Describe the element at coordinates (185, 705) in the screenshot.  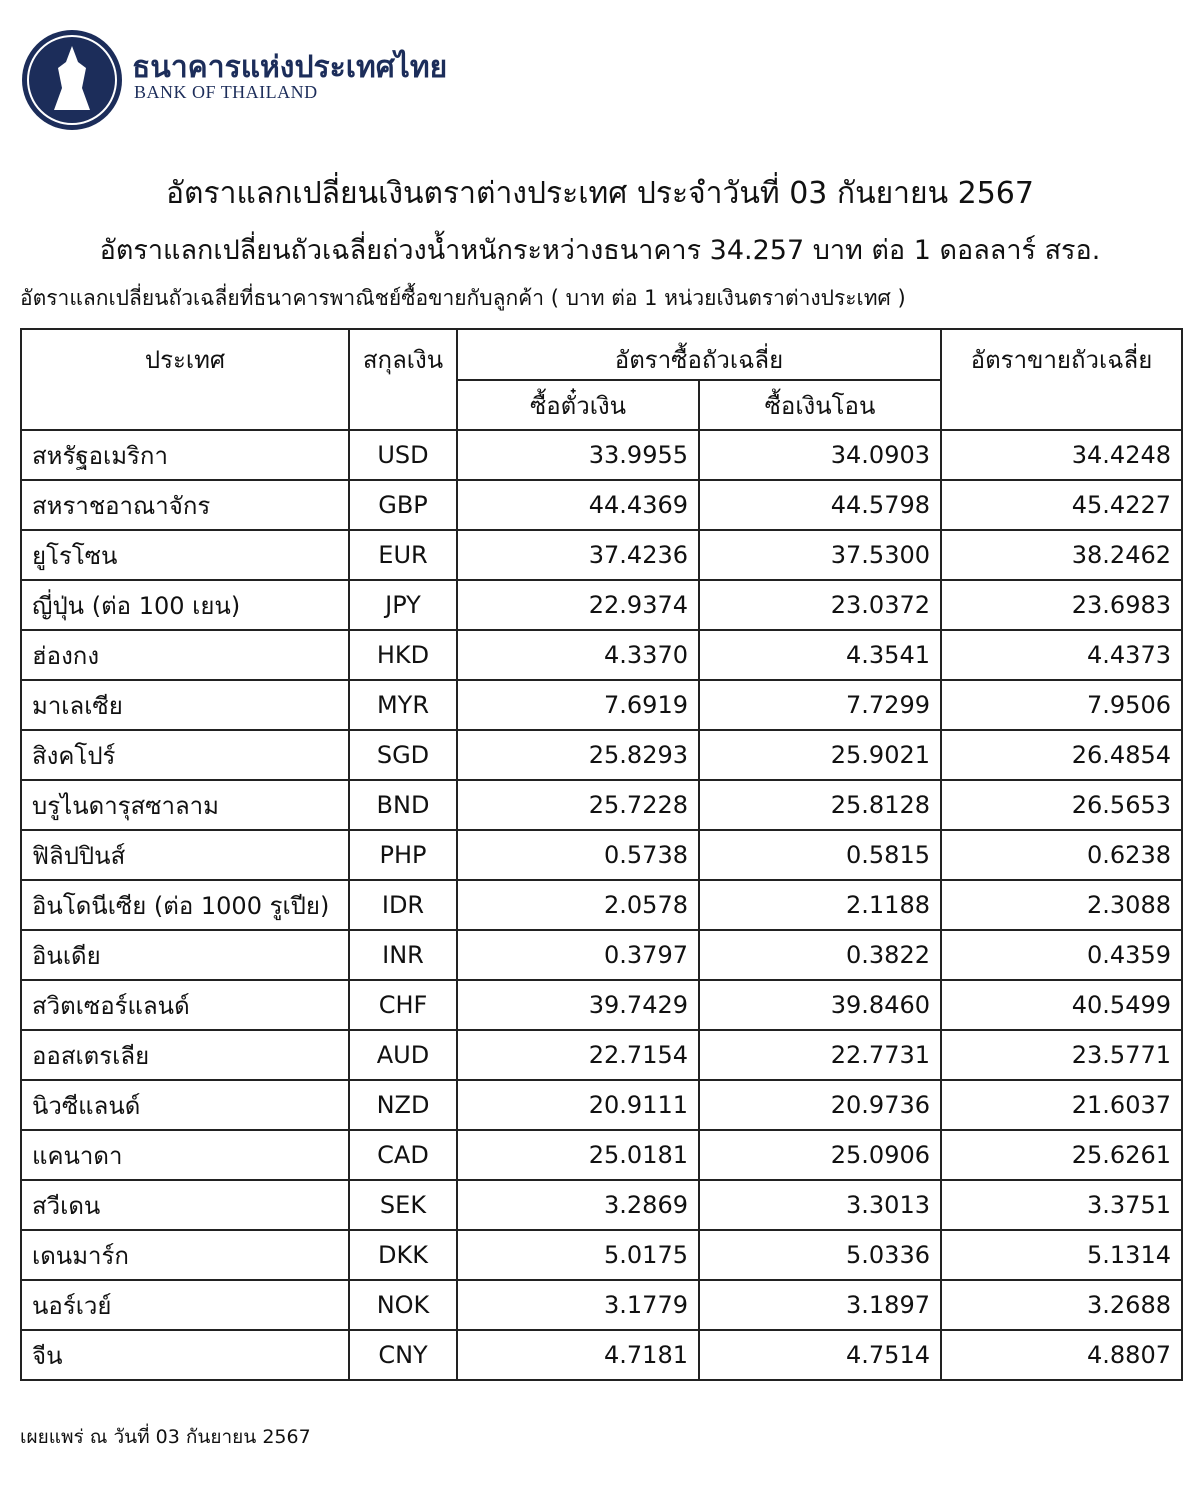
I see `country-cell: มาเลเซีย` at that location.